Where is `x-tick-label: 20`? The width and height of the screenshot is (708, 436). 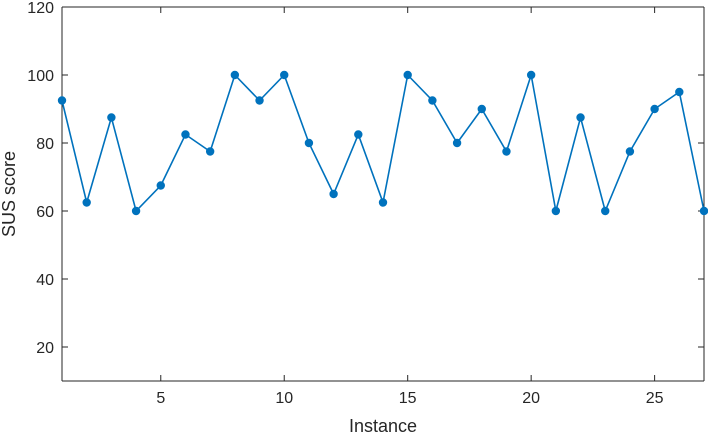
x-tick-label: 20 is located at coordinates (531, 398).